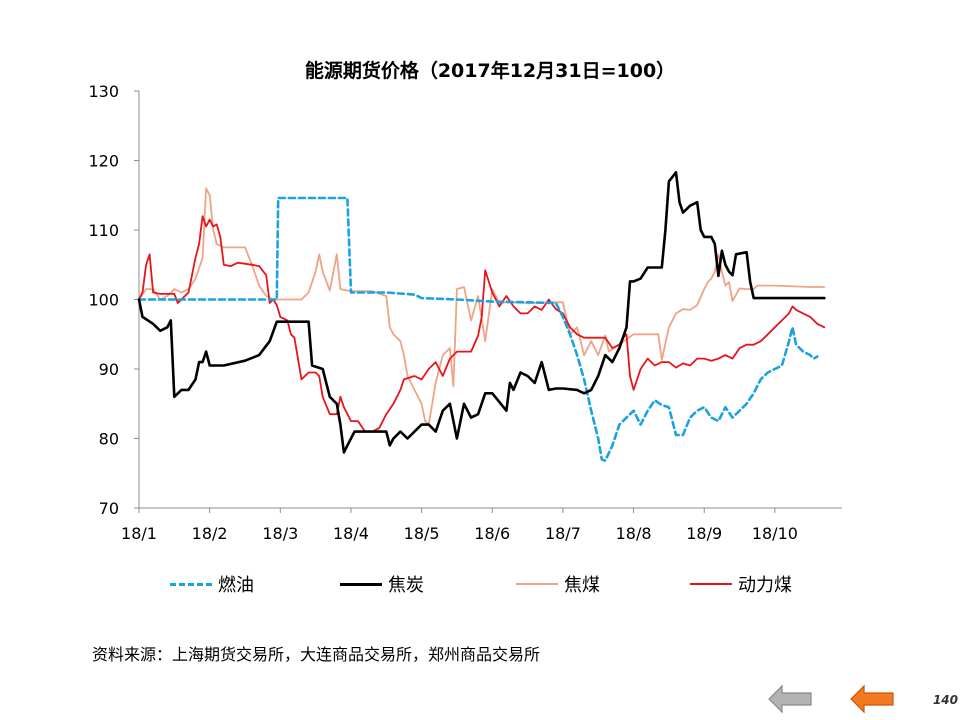 The width and height of the screenshot is (966, 720). What do you see at coordinates (103, 300) in the screenshot?
I see `y-tick-label: 100` at bounding box center [103, 300].